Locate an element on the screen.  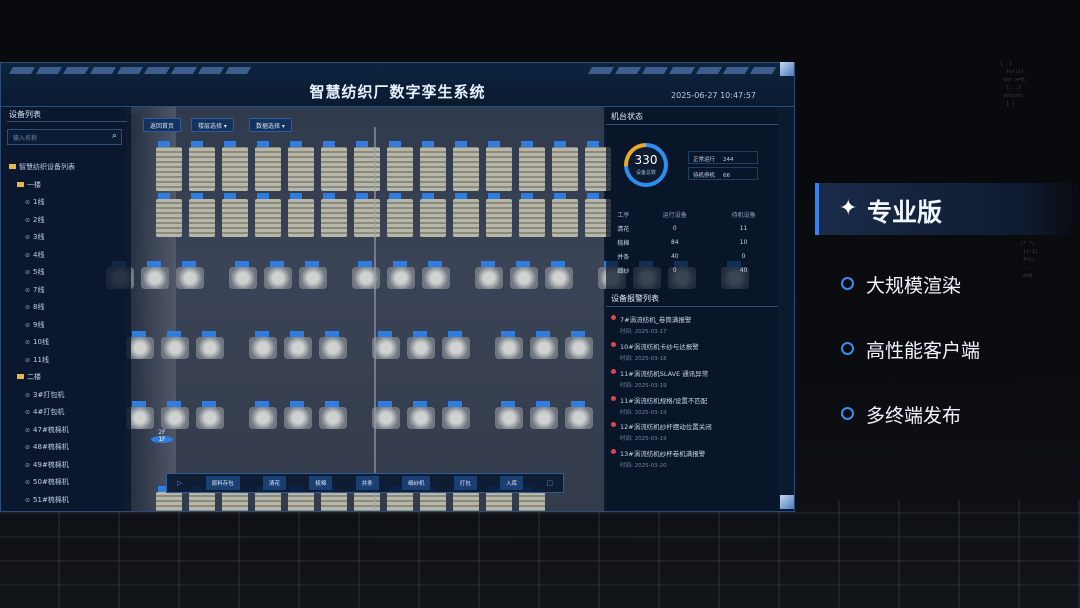
alarm-item: 11#涡流纺机规格/设置不匹配 时间: 2025-03-19 is located at coordinates (659, 406).